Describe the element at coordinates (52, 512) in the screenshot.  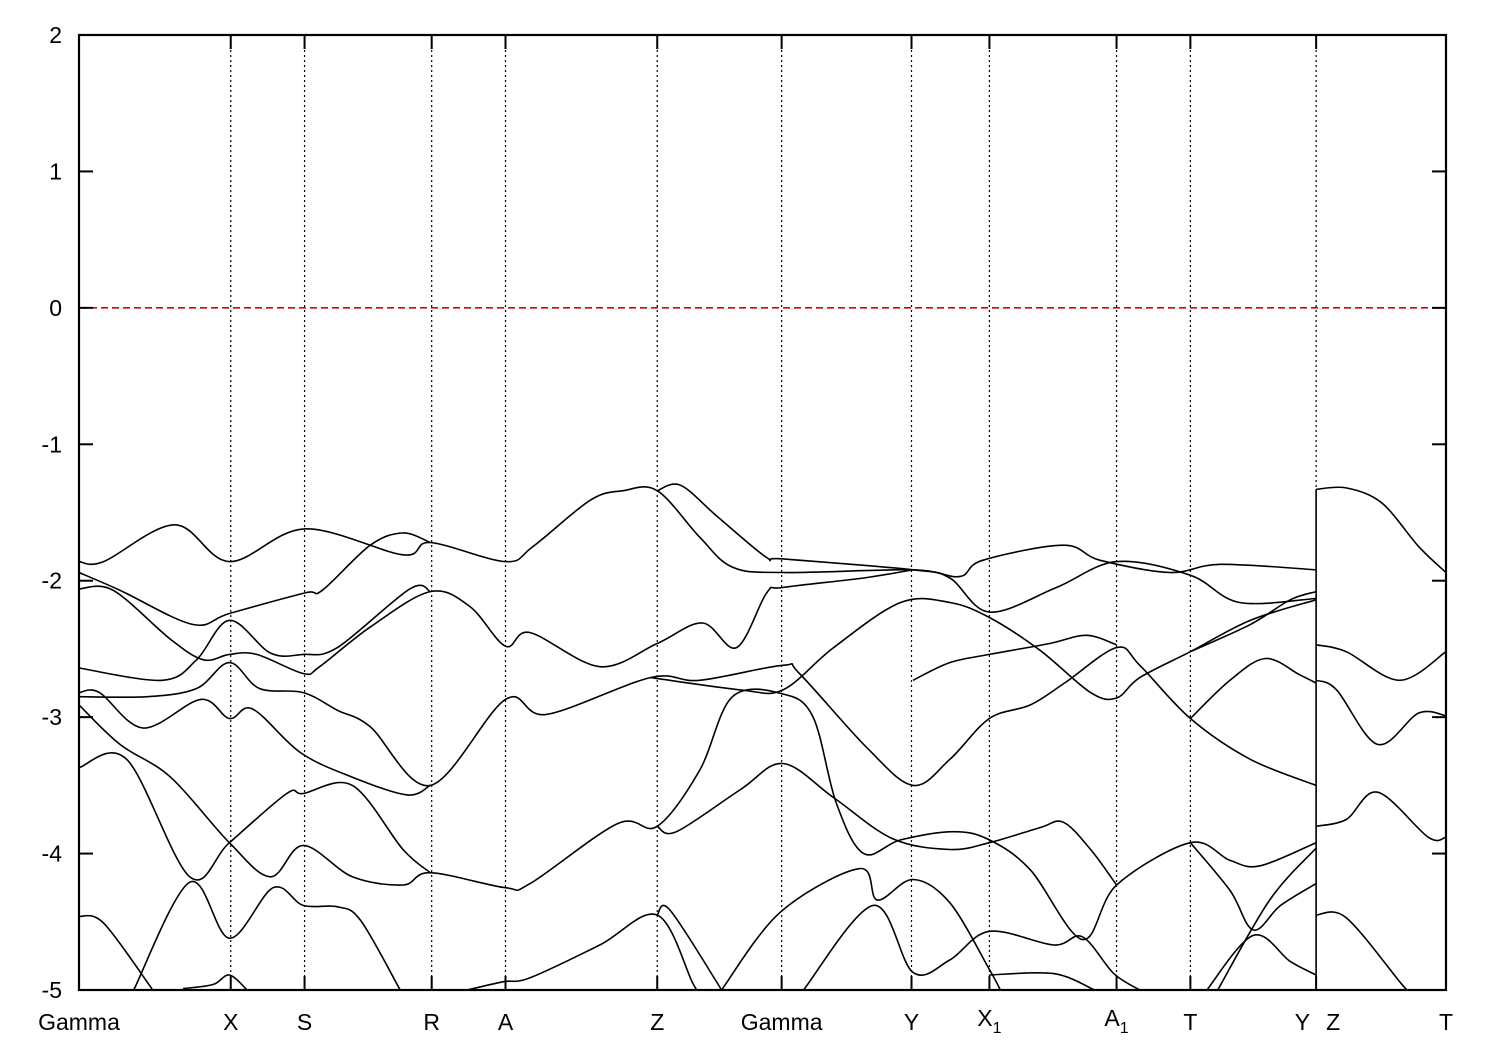
I see `y-tick-labels: -5 -4 -3 -2 -1 0 1 2` at that location.